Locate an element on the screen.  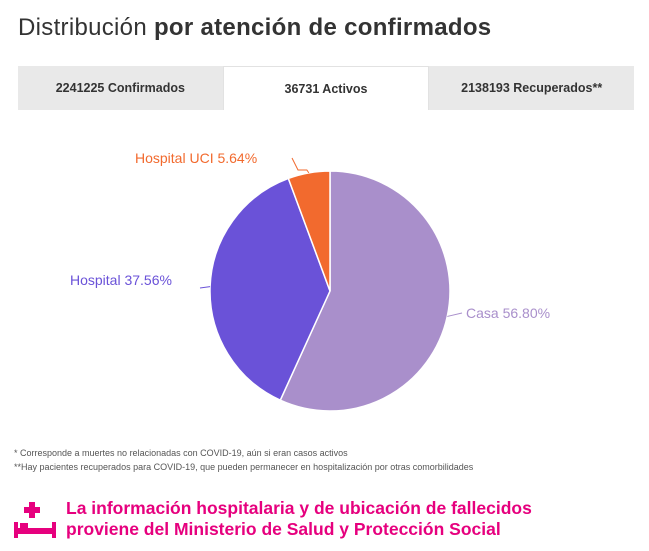
title-bold: por atención de confirmados is located at coordinates (322, 27).